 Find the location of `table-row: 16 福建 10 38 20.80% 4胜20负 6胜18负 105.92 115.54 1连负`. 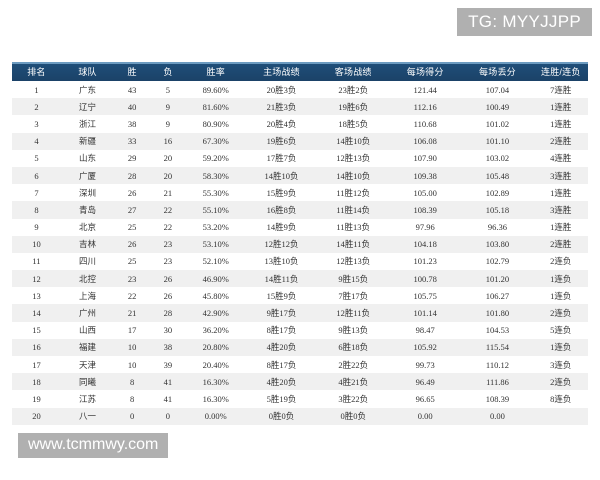

table-row: 16 福建 10 38 20.80% 4胜20负 6胜18负 105.92 115.54 1连负 is located at coordinates (300, 347).